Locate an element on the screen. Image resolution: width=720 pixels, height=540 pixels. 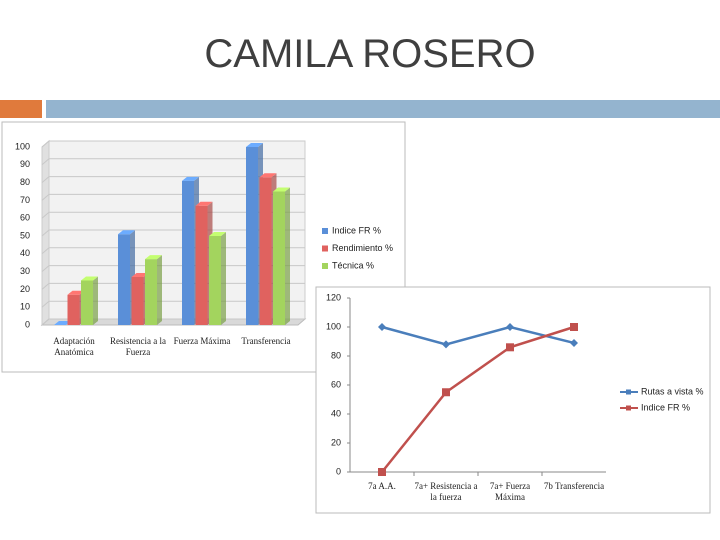
x-tick-label: Transferencia is located at coordinates (266, 341).